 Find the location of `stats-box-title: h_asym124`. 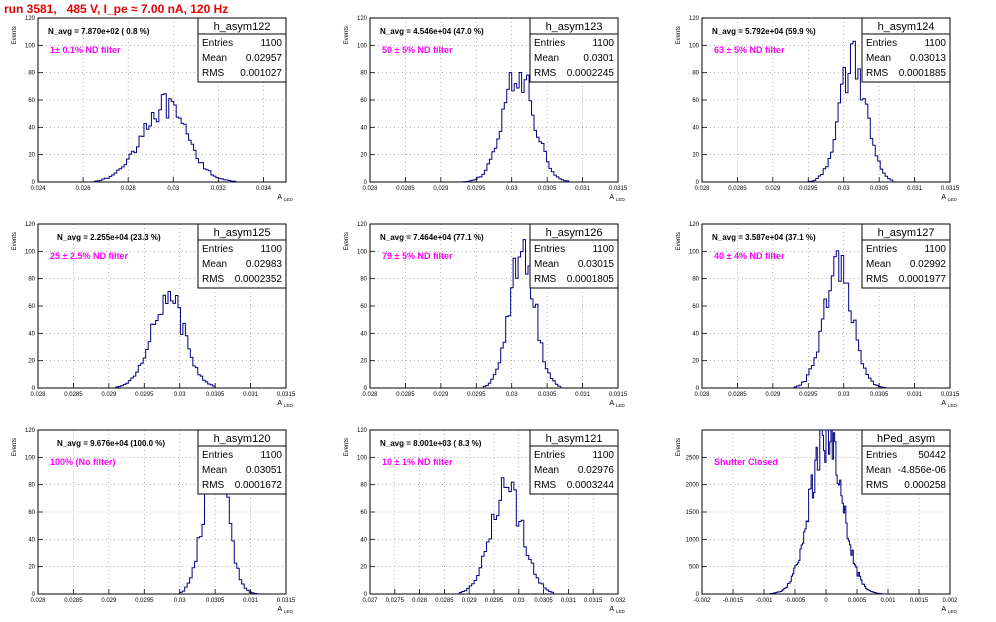

stats-box-title: h_asym124 is located at coordinates (906, 27).